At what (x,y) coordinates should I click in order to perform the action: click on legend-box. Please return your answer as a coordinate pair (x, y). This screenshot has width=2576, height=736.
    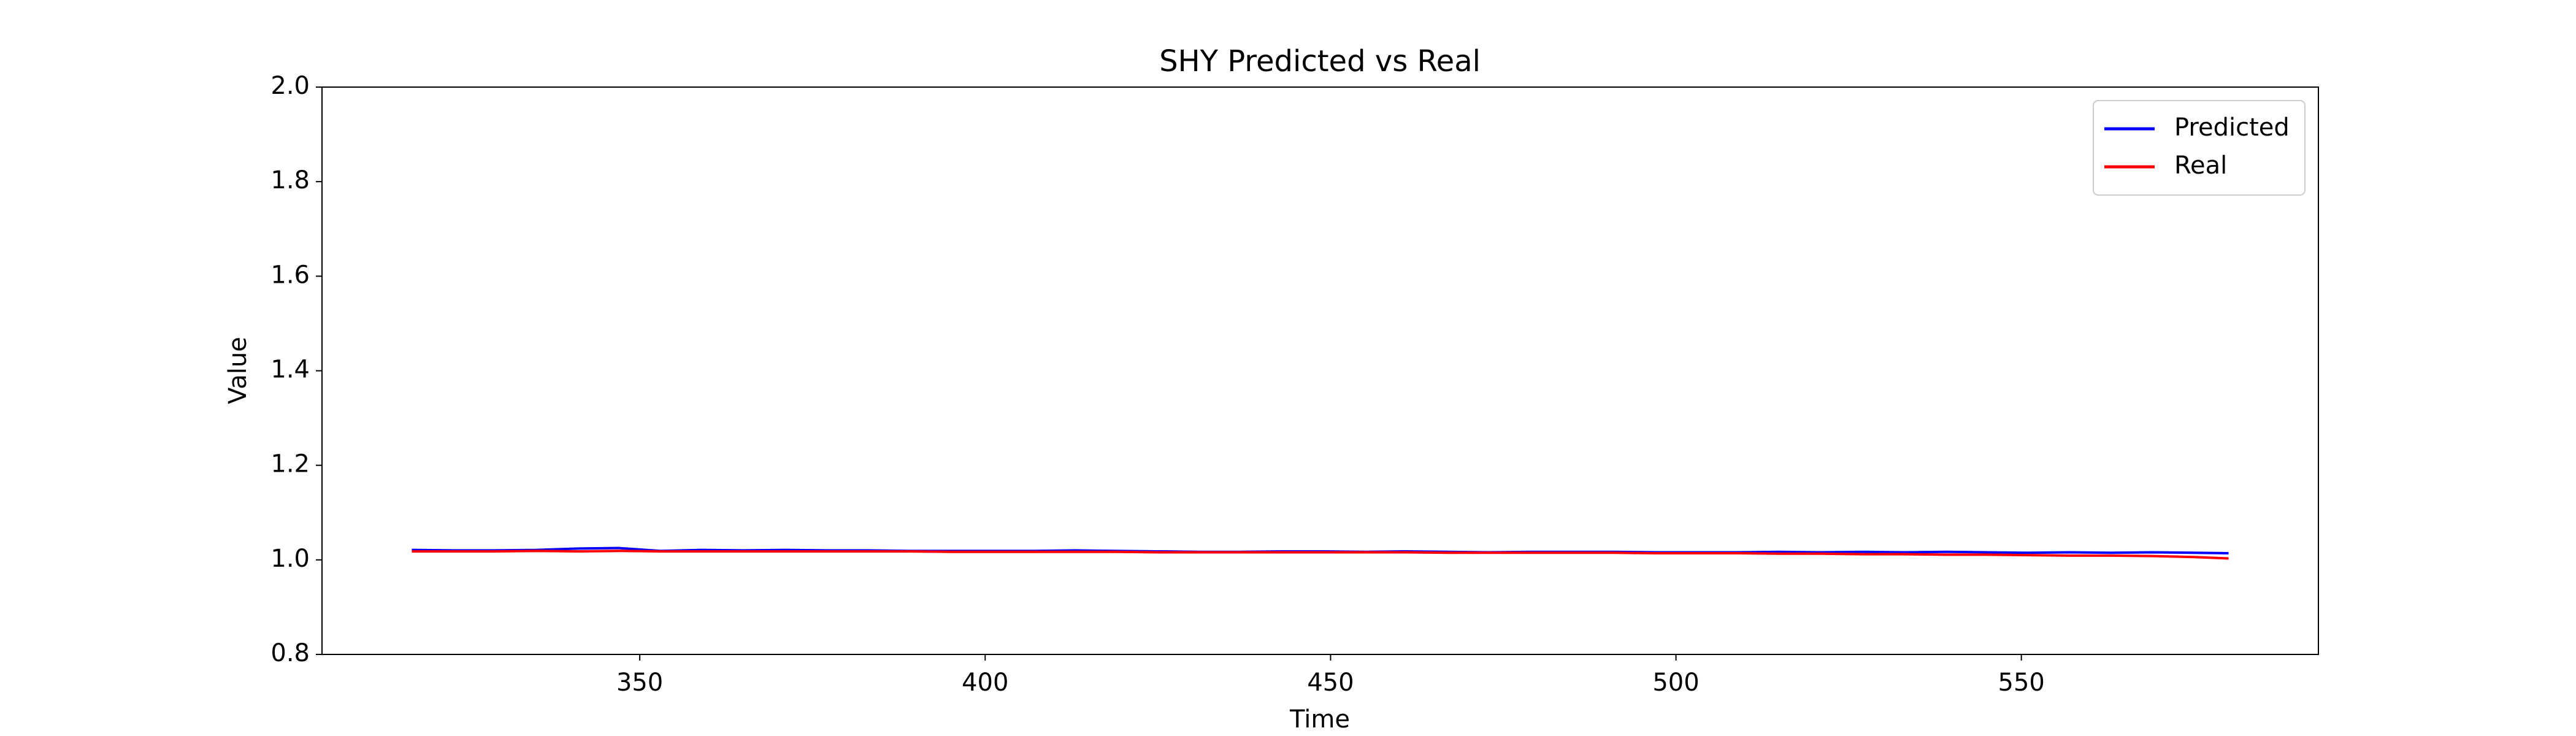
    Looking at the image, I should click on (2199, 148).